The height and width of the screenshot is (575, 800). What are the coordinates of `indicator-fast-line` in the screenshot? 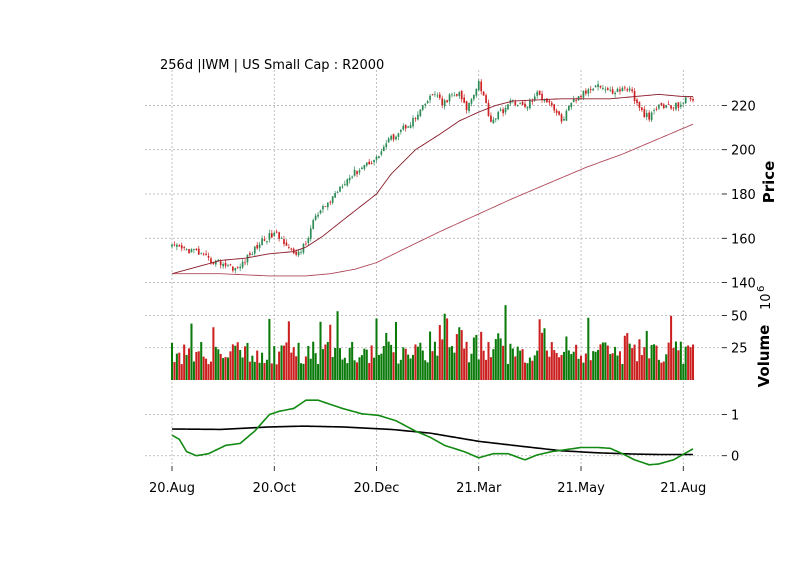 It's located at (432, 432).